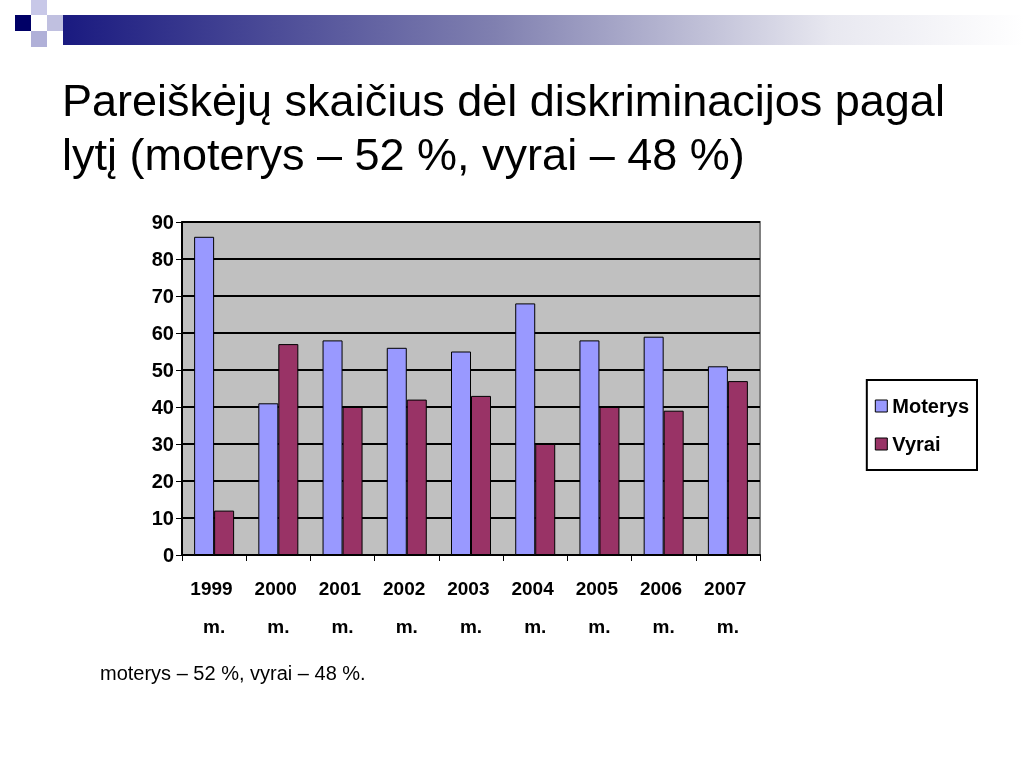 This screenshot has width=1024, height=768. I want to click on text: moterys – 52 %, vyrai – 48 %., so click(233, 673).